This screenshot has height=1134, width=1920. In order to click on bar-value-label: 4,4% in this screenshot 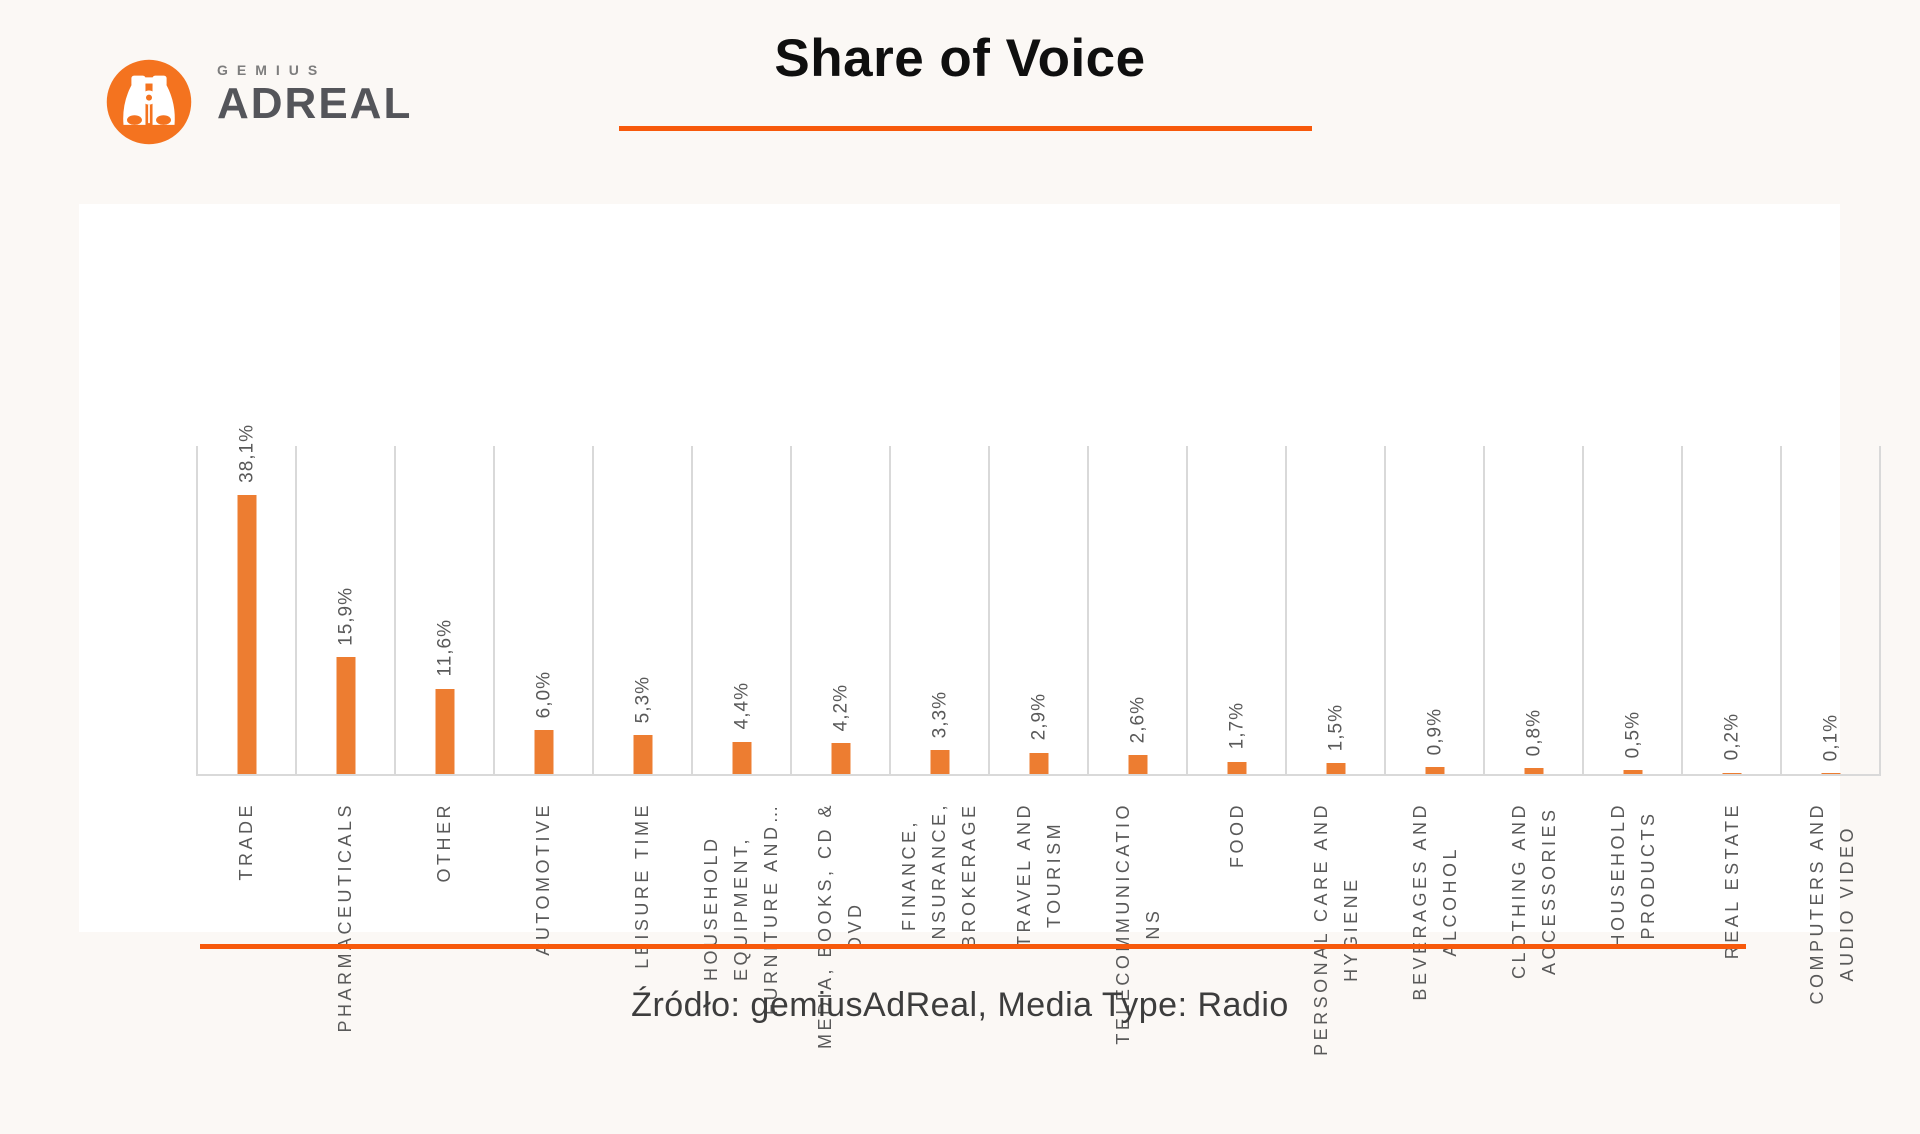, I will do `click(741, 706)`.